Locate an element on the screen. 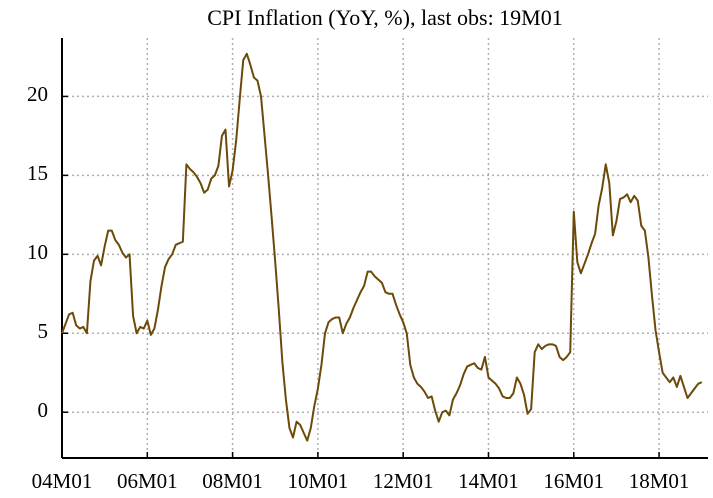 This screenshot has height=498, width=713. x-tick-label: 14M01 is located at coordinates (488, 481).